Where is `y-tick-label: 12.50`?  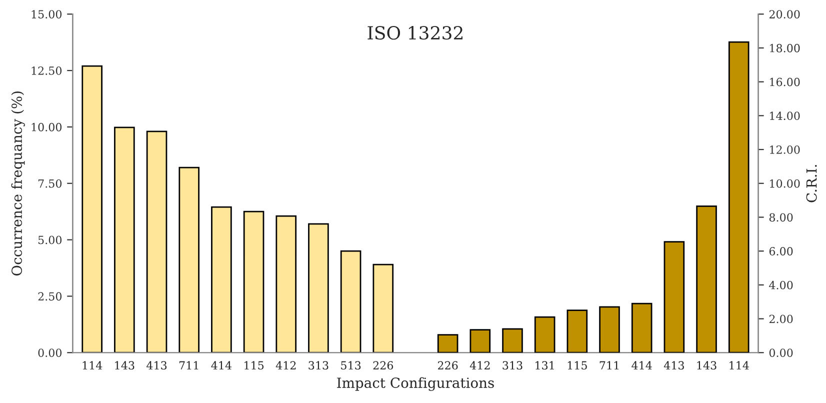
y-tick-label: 12.50 is located at coordinates (47, 70).